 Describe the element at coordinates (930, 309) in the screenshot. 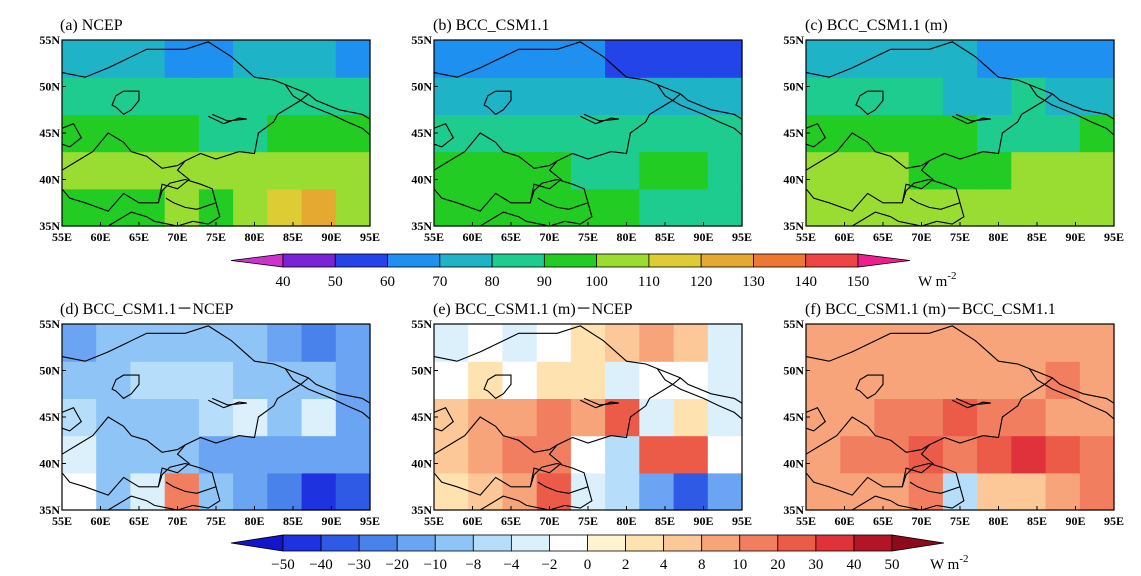

I see `panel-title-f: (f) BCC_CSM1.1 (m)－BCC_CSM1.1` at that location.